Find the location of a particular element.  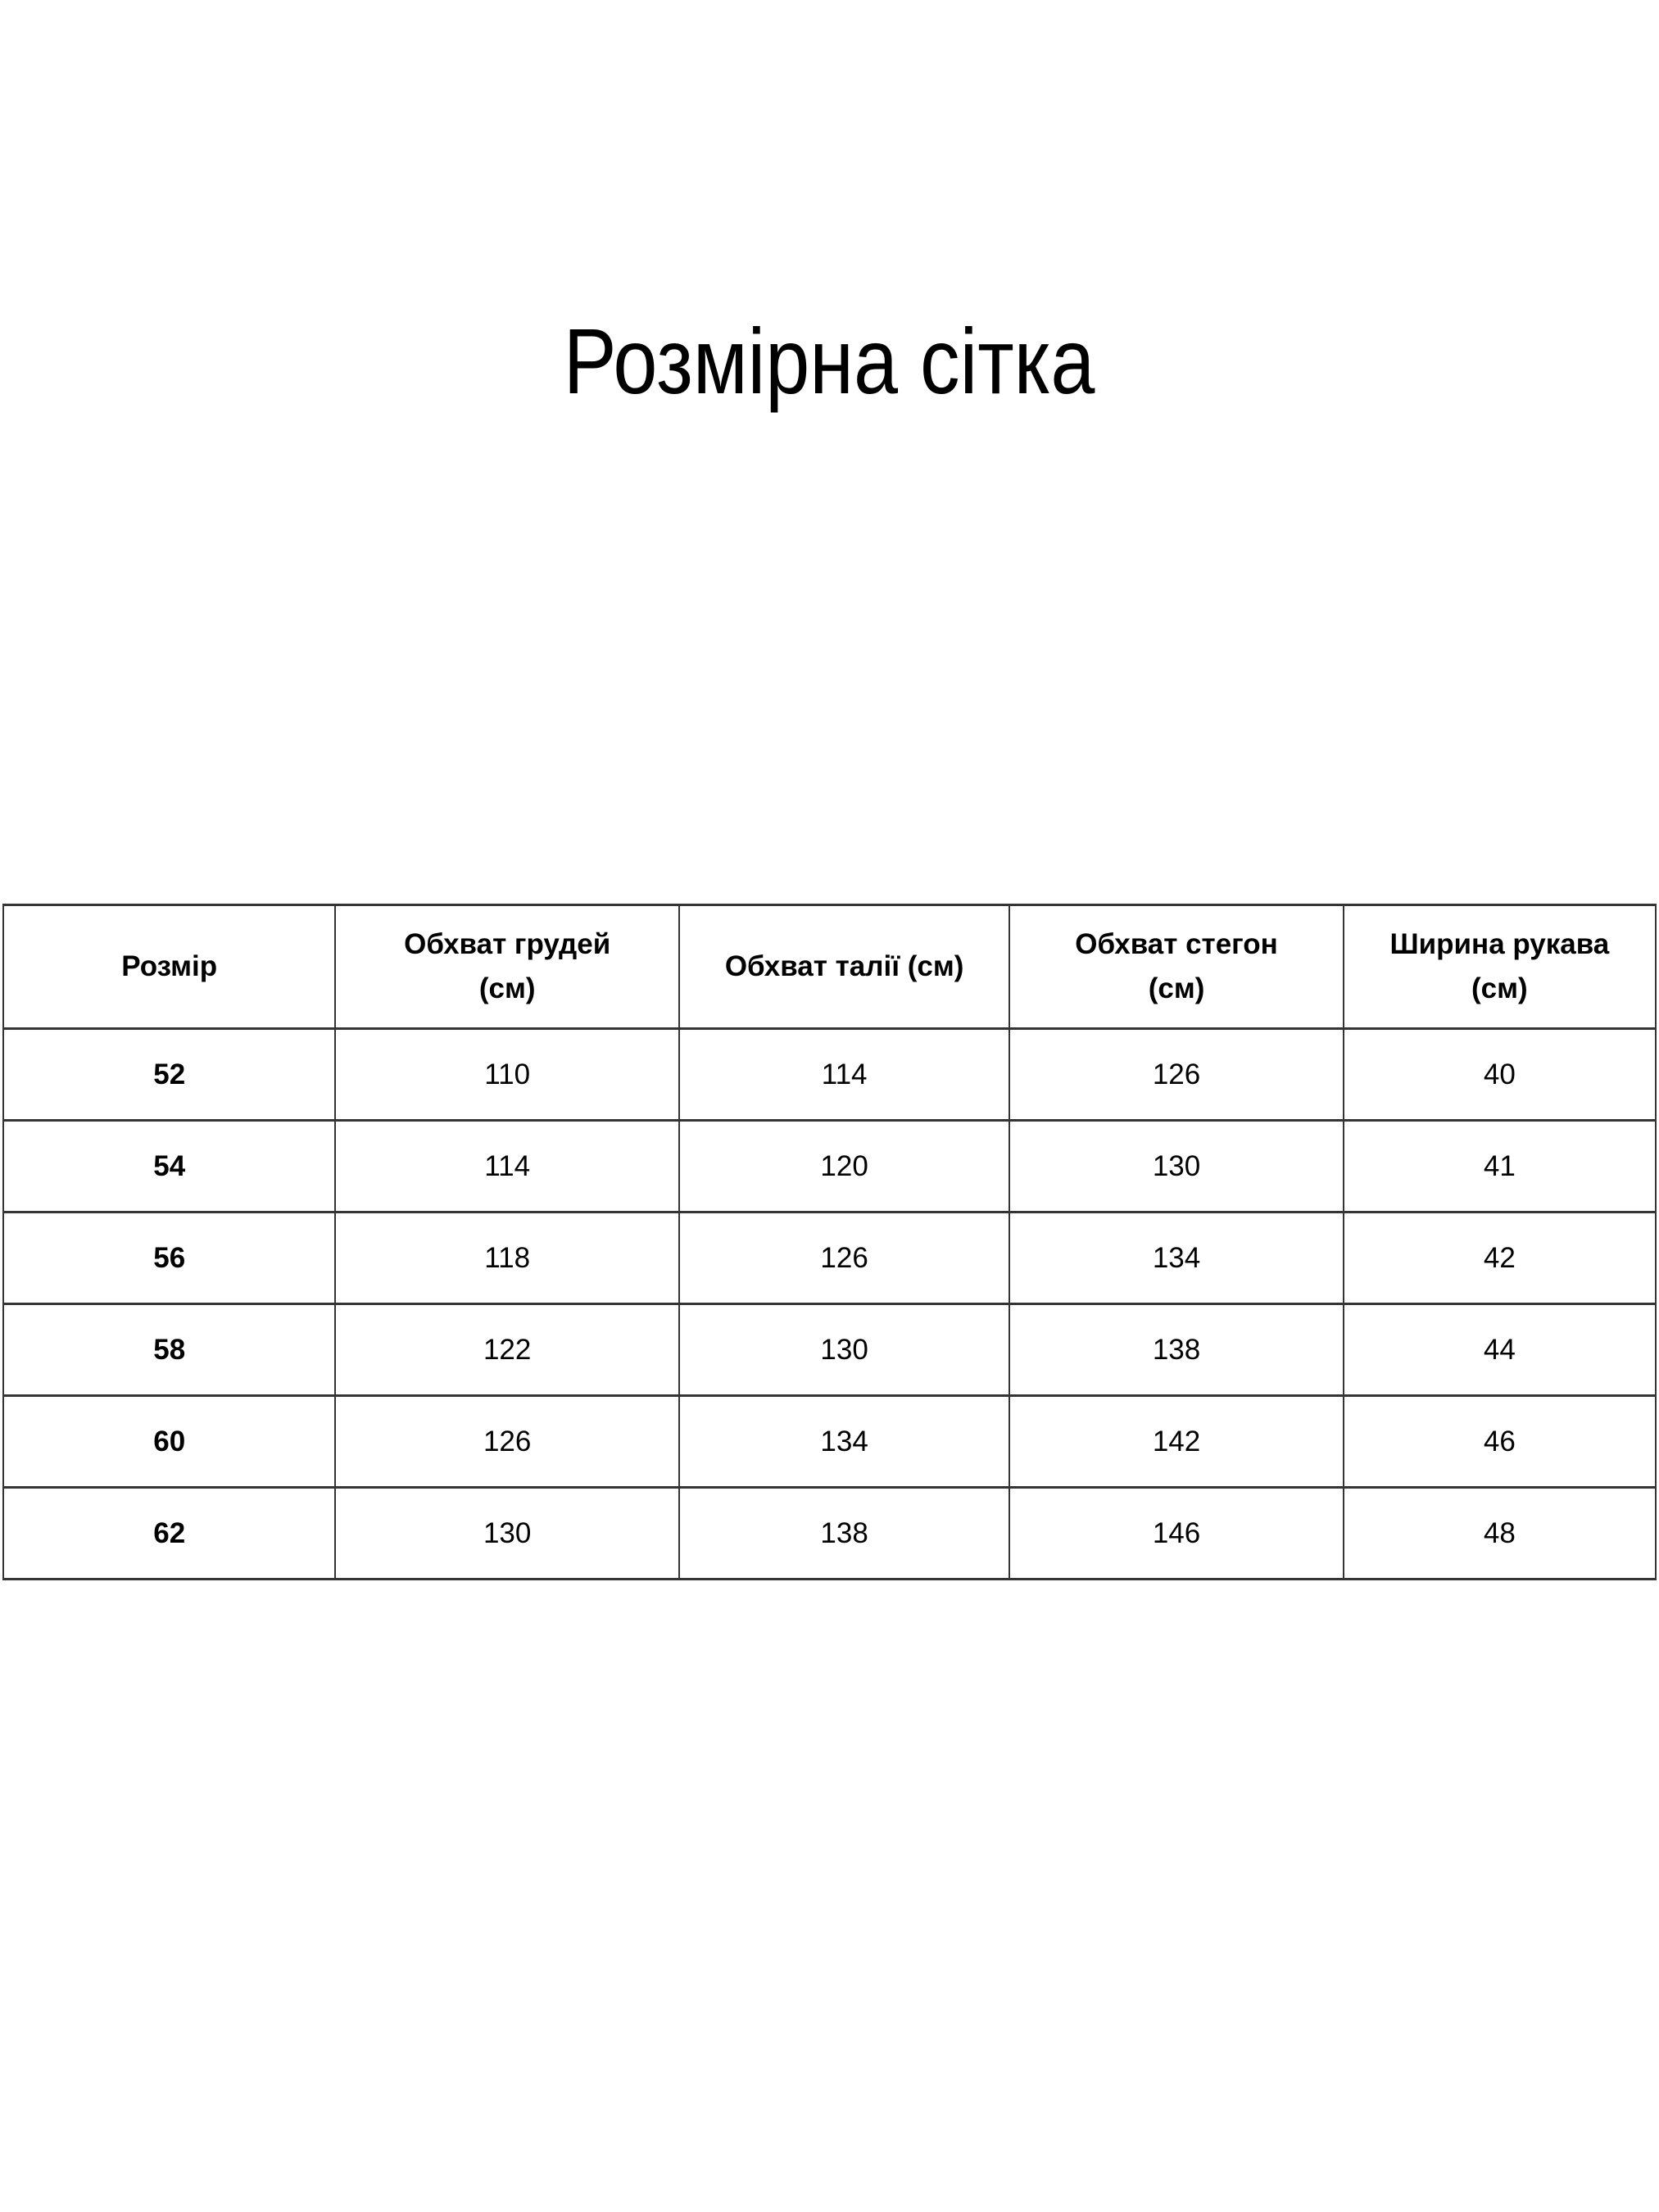

cell-chest: 126 is located at coordinates (507, 1441).